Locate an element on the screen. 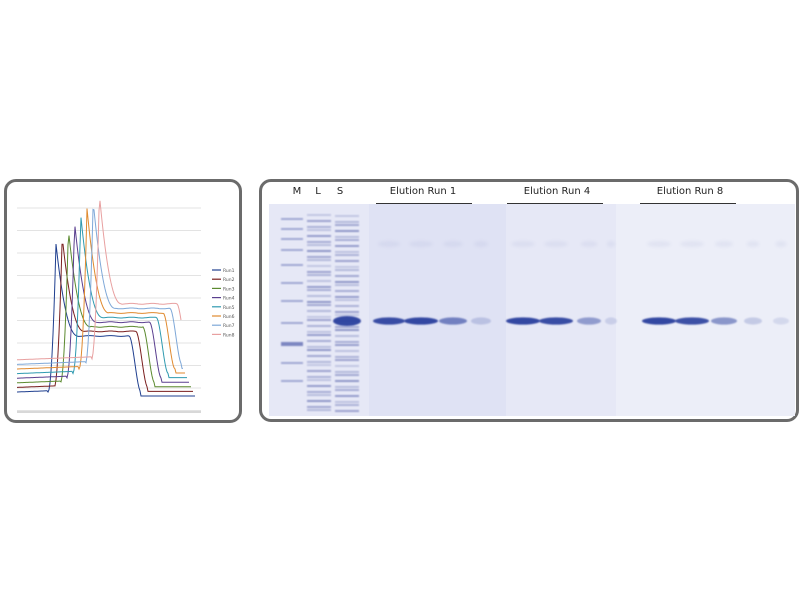 The width and height of the screenshot is (800, 600). run-label-4: Elution Run 4 is located at coordinates (557, 191).